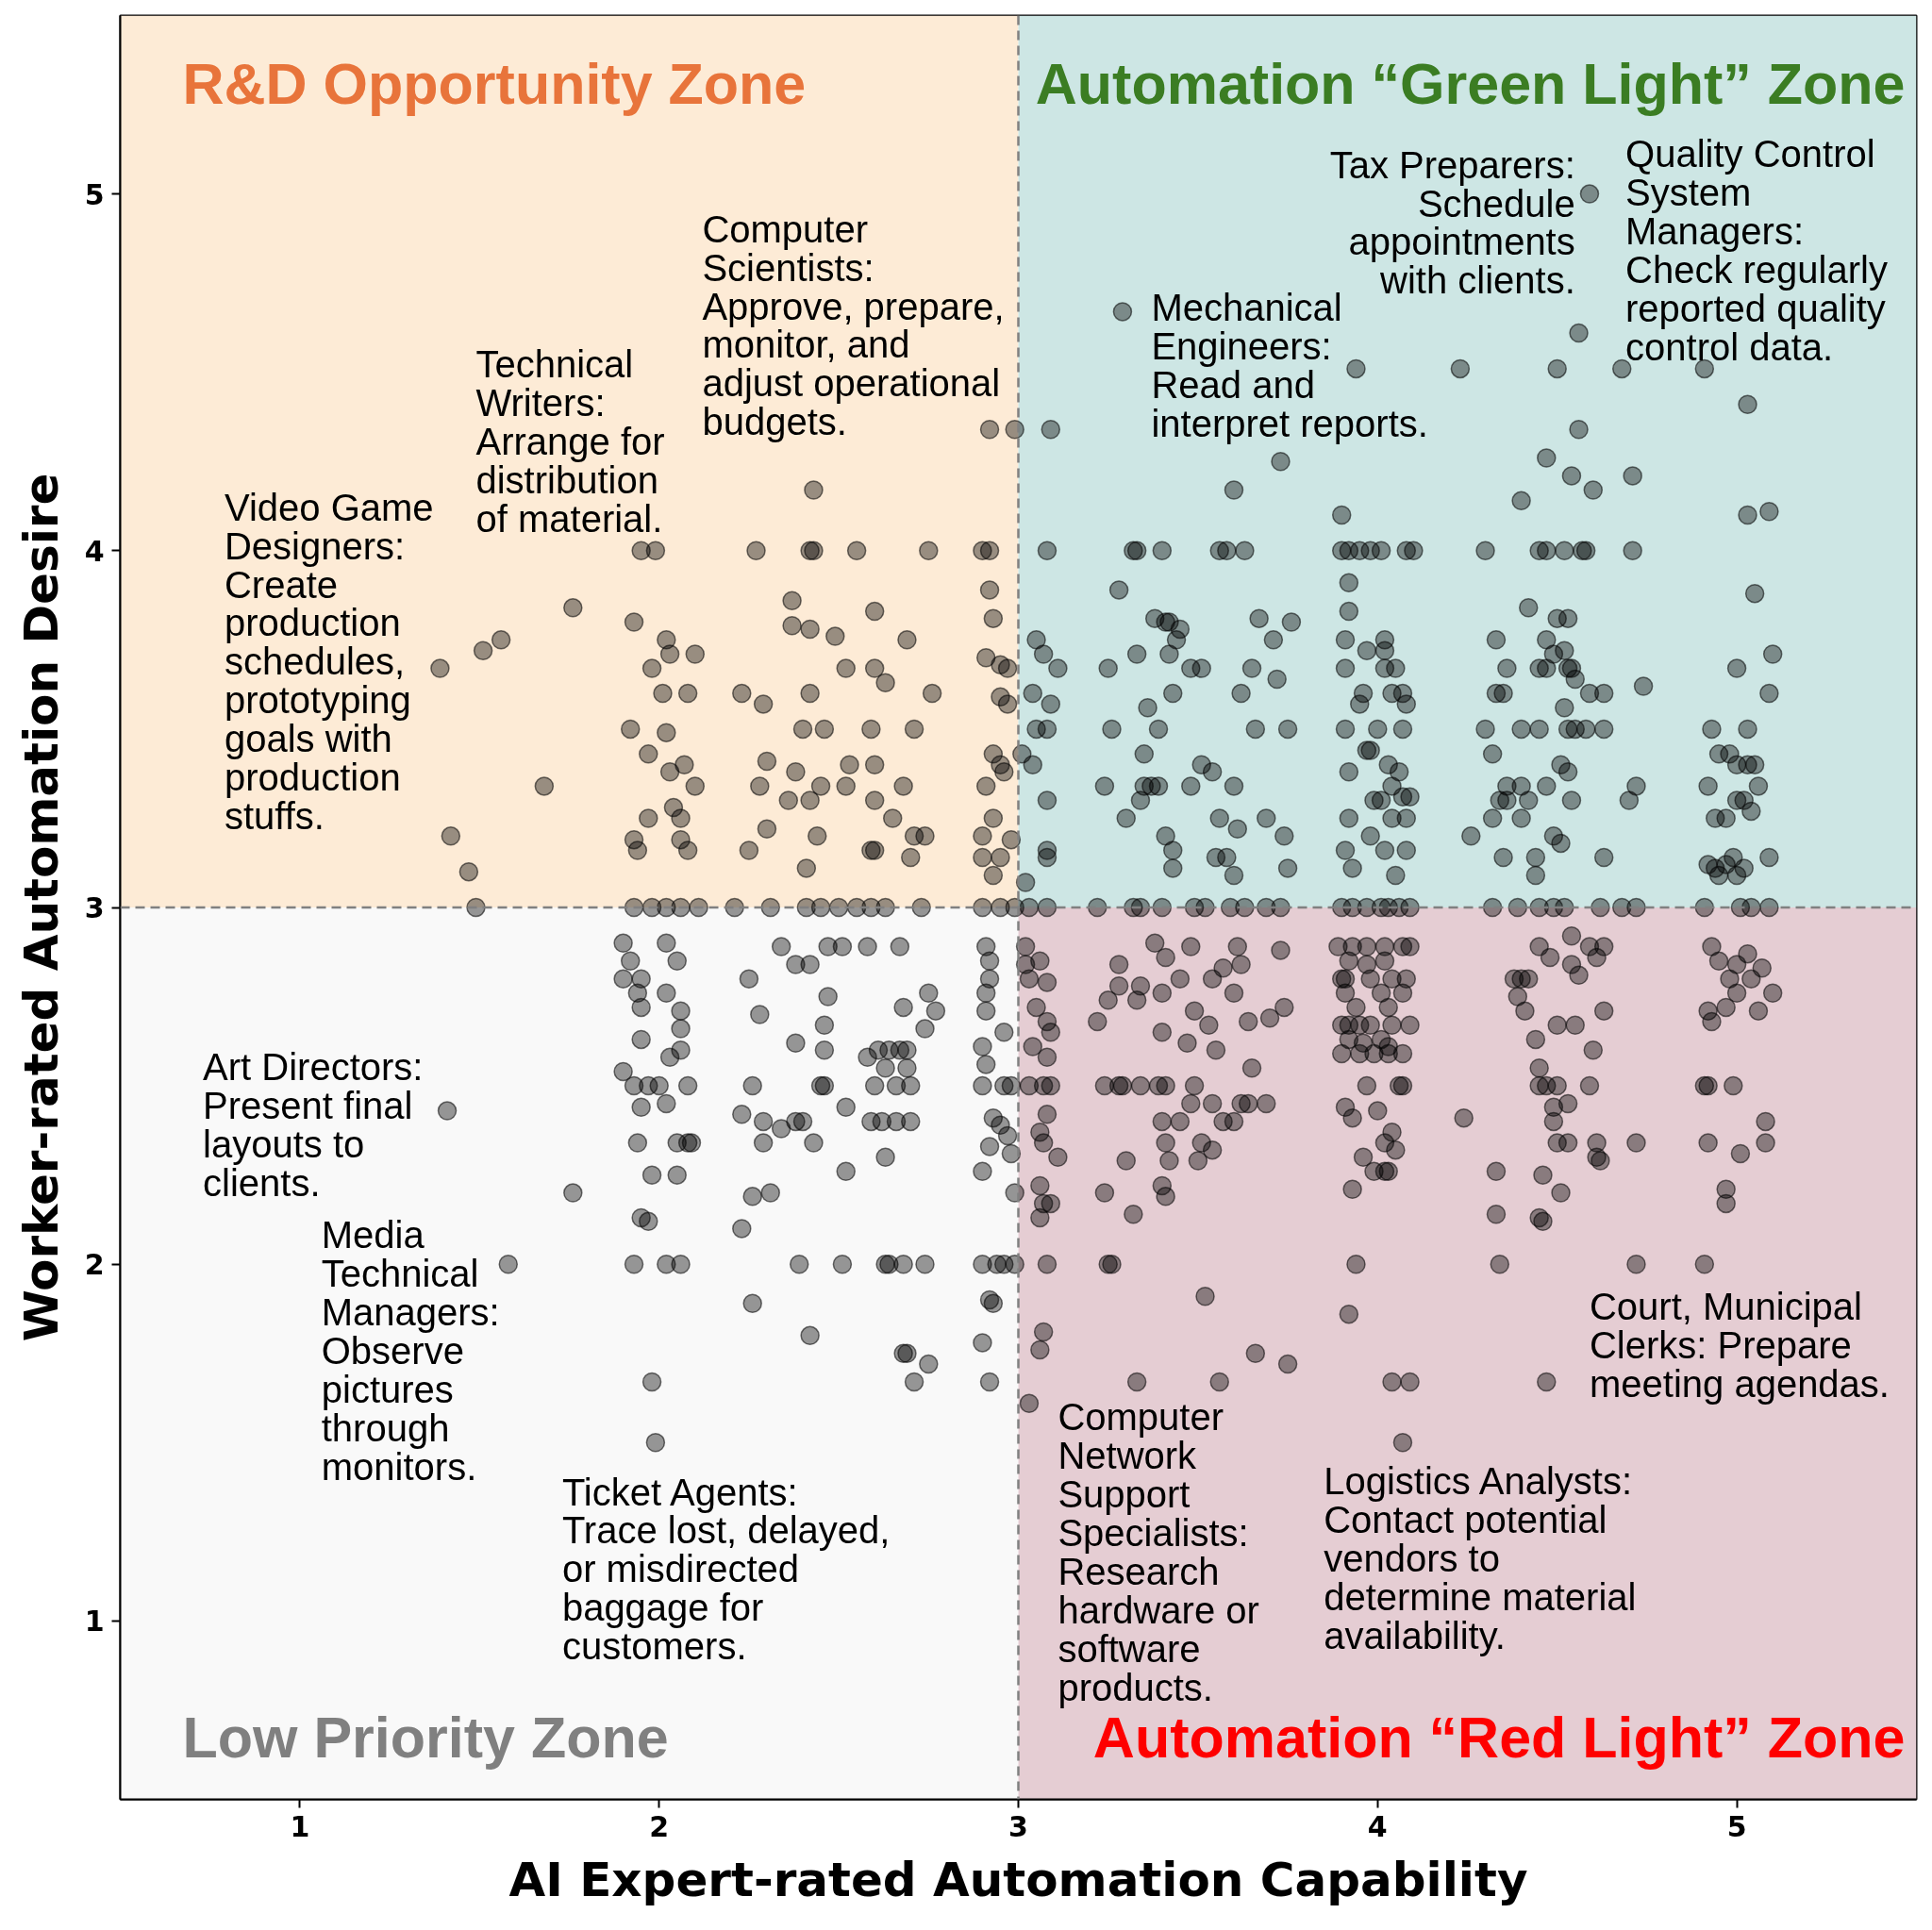 The width and height of the screenshot is (1932, 1930). What do you see at coordinates (41, 907) in the screenshot?
I see `y-axis-title: Worker-rated Automation Desire` at bounding box center [41, 907].